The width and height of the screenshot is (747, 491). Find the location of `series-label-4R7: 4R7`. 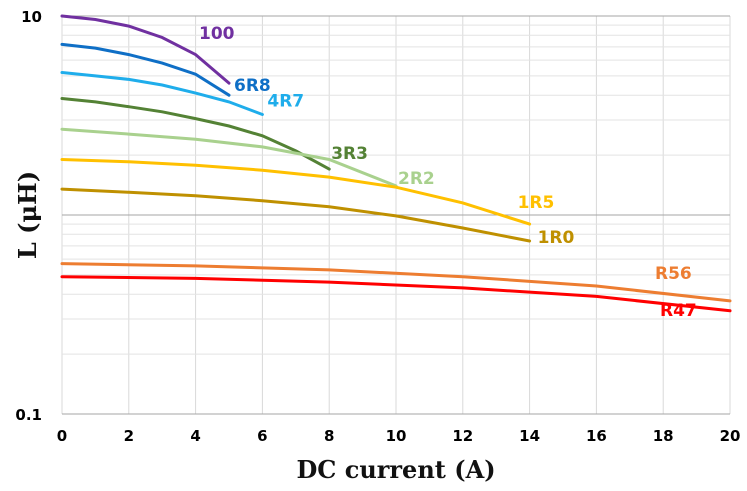

series-label-4R7: 4R7 is located at coordinates (285, 101).